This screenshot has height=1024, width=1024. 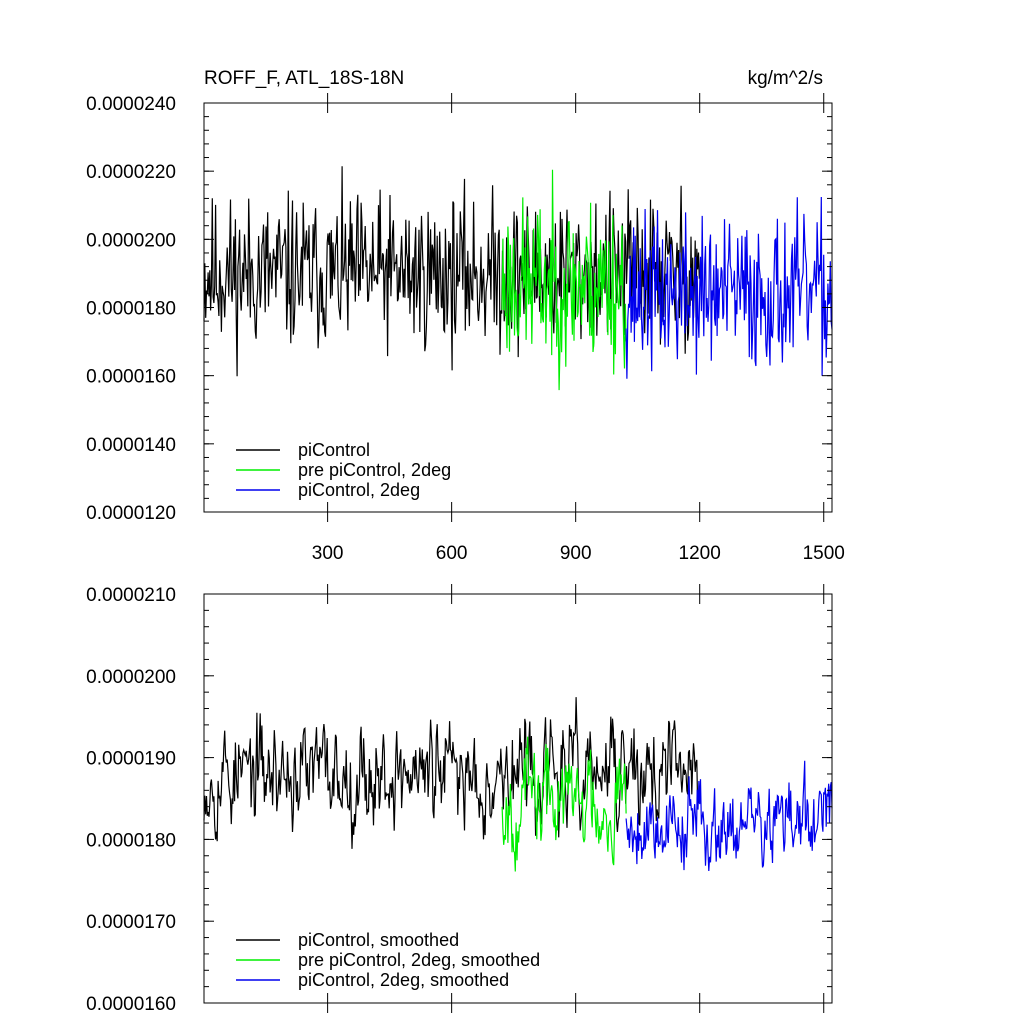 I want to click on y-tick-label: 0.0000210, so click(x=131, y=595).